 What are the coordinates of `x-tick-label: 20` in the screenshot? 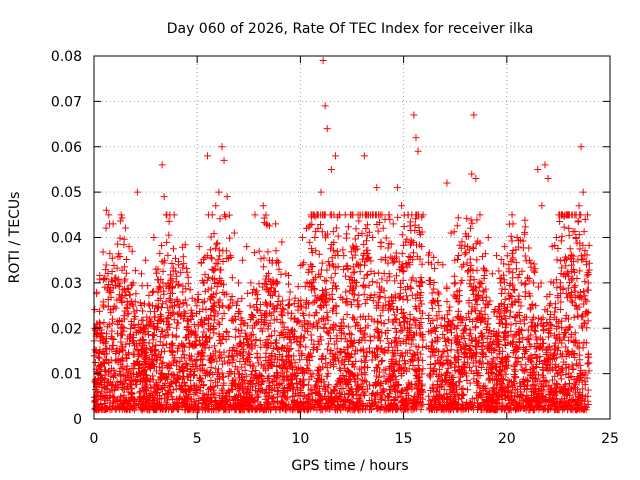 It's located at (507, 439).